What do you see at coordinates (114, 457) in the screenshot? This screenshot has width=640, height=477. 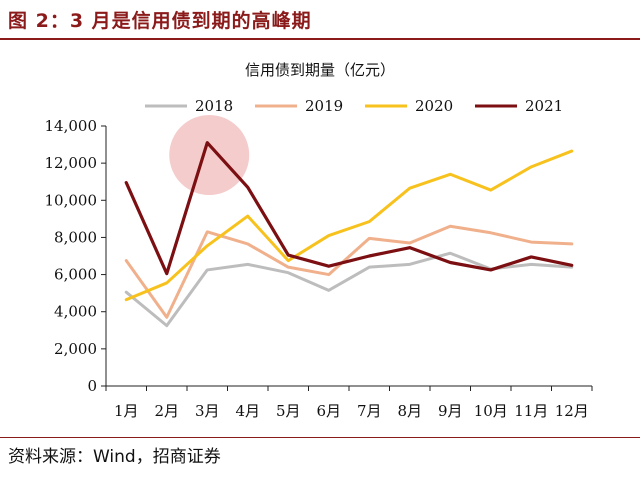 I see `source-note: 资料来源：Wind，招商证券` at bounding box center [114, 457].